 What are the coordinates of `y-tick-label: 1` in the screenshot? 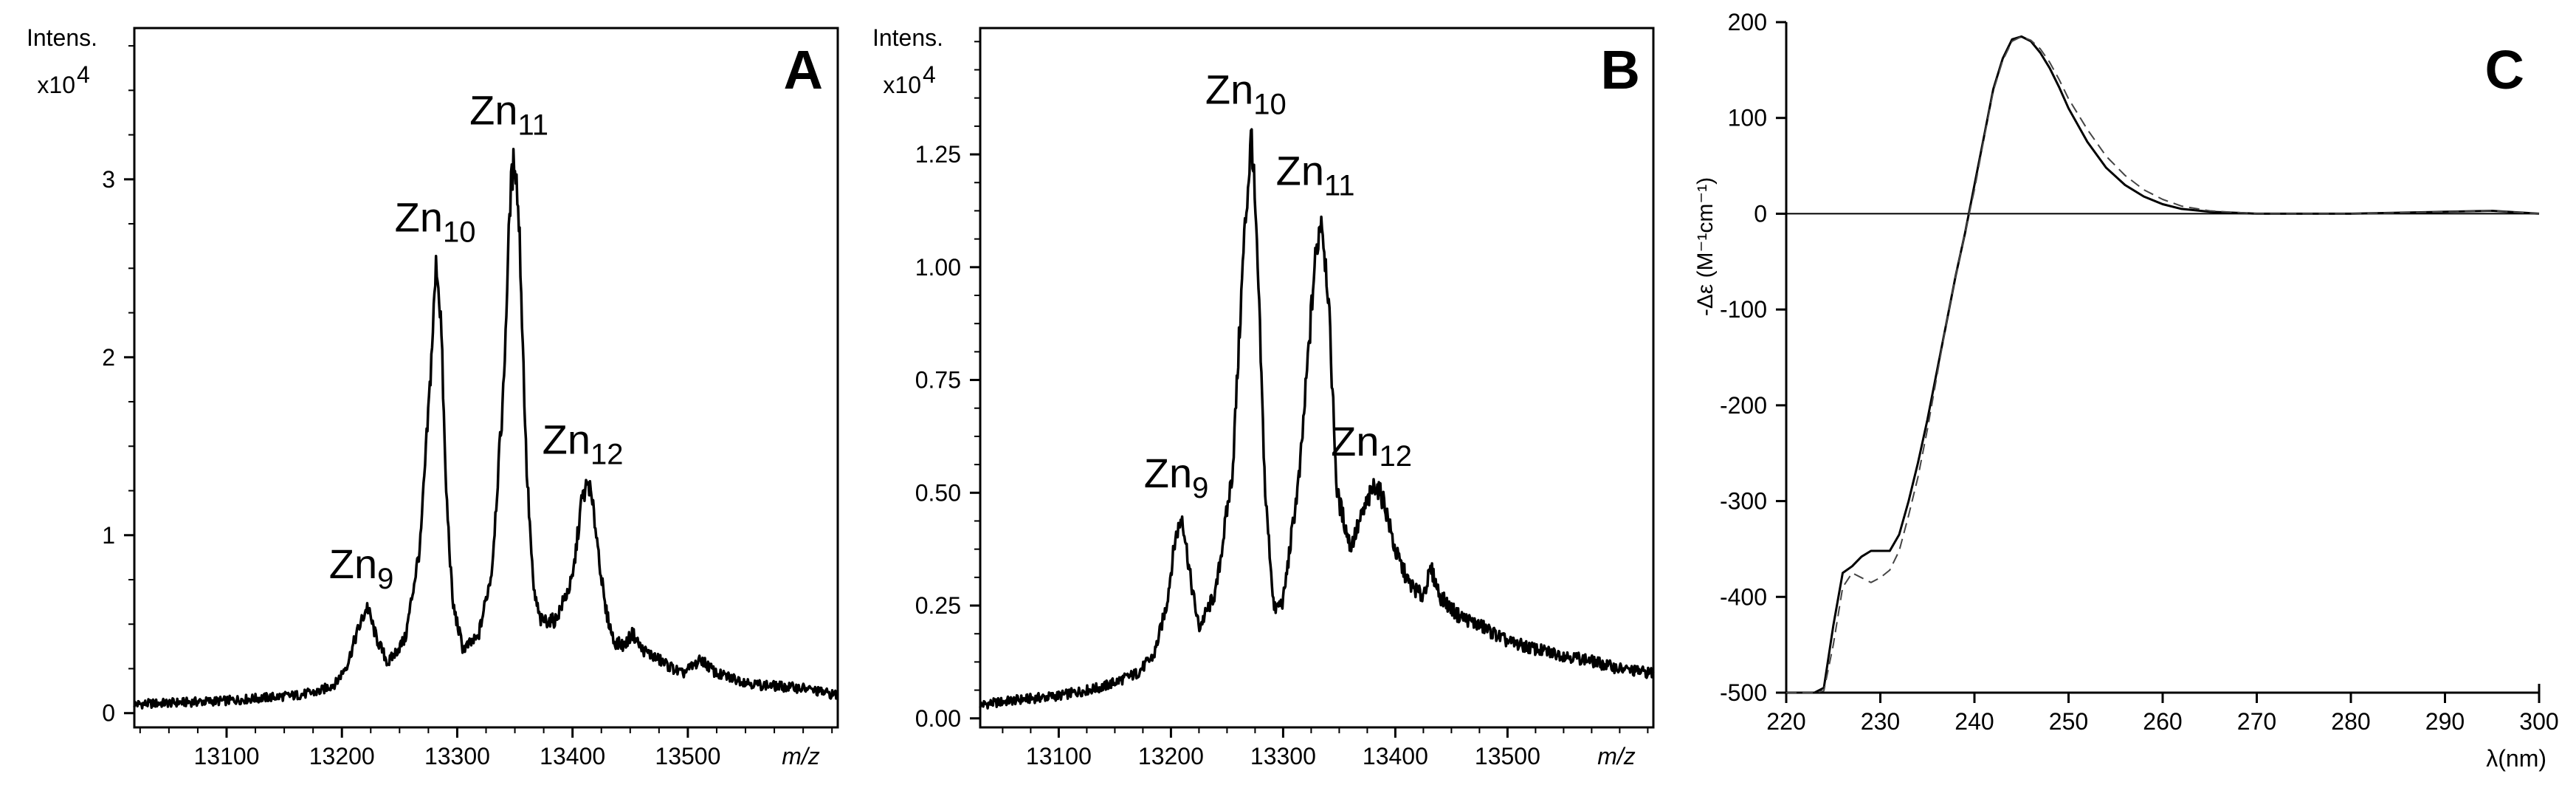 It's located at (108, 535).